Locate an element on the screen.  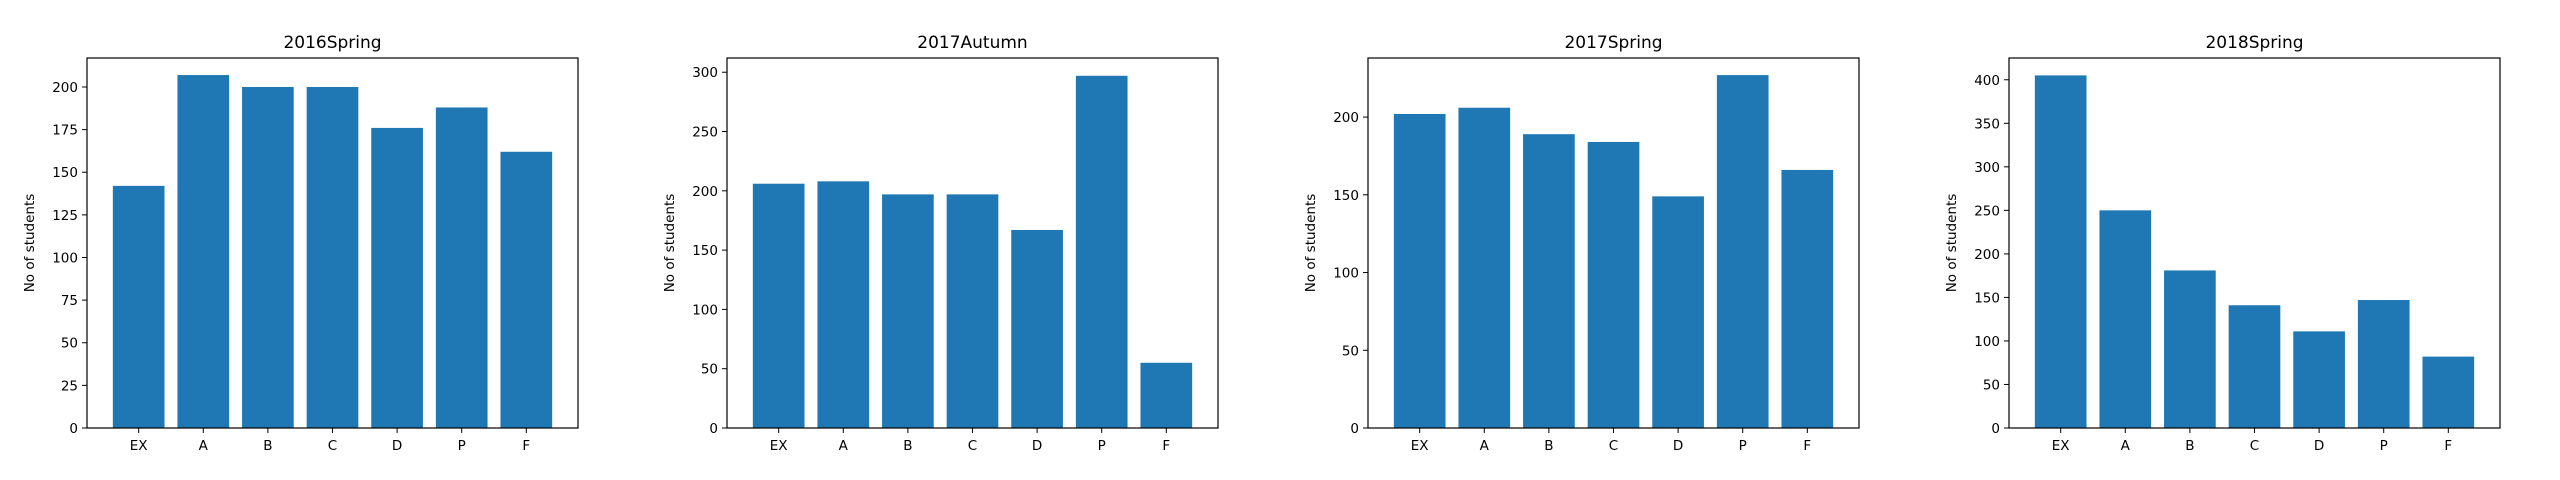
y-tick-label: 75 is located at coordinates (69, 301).